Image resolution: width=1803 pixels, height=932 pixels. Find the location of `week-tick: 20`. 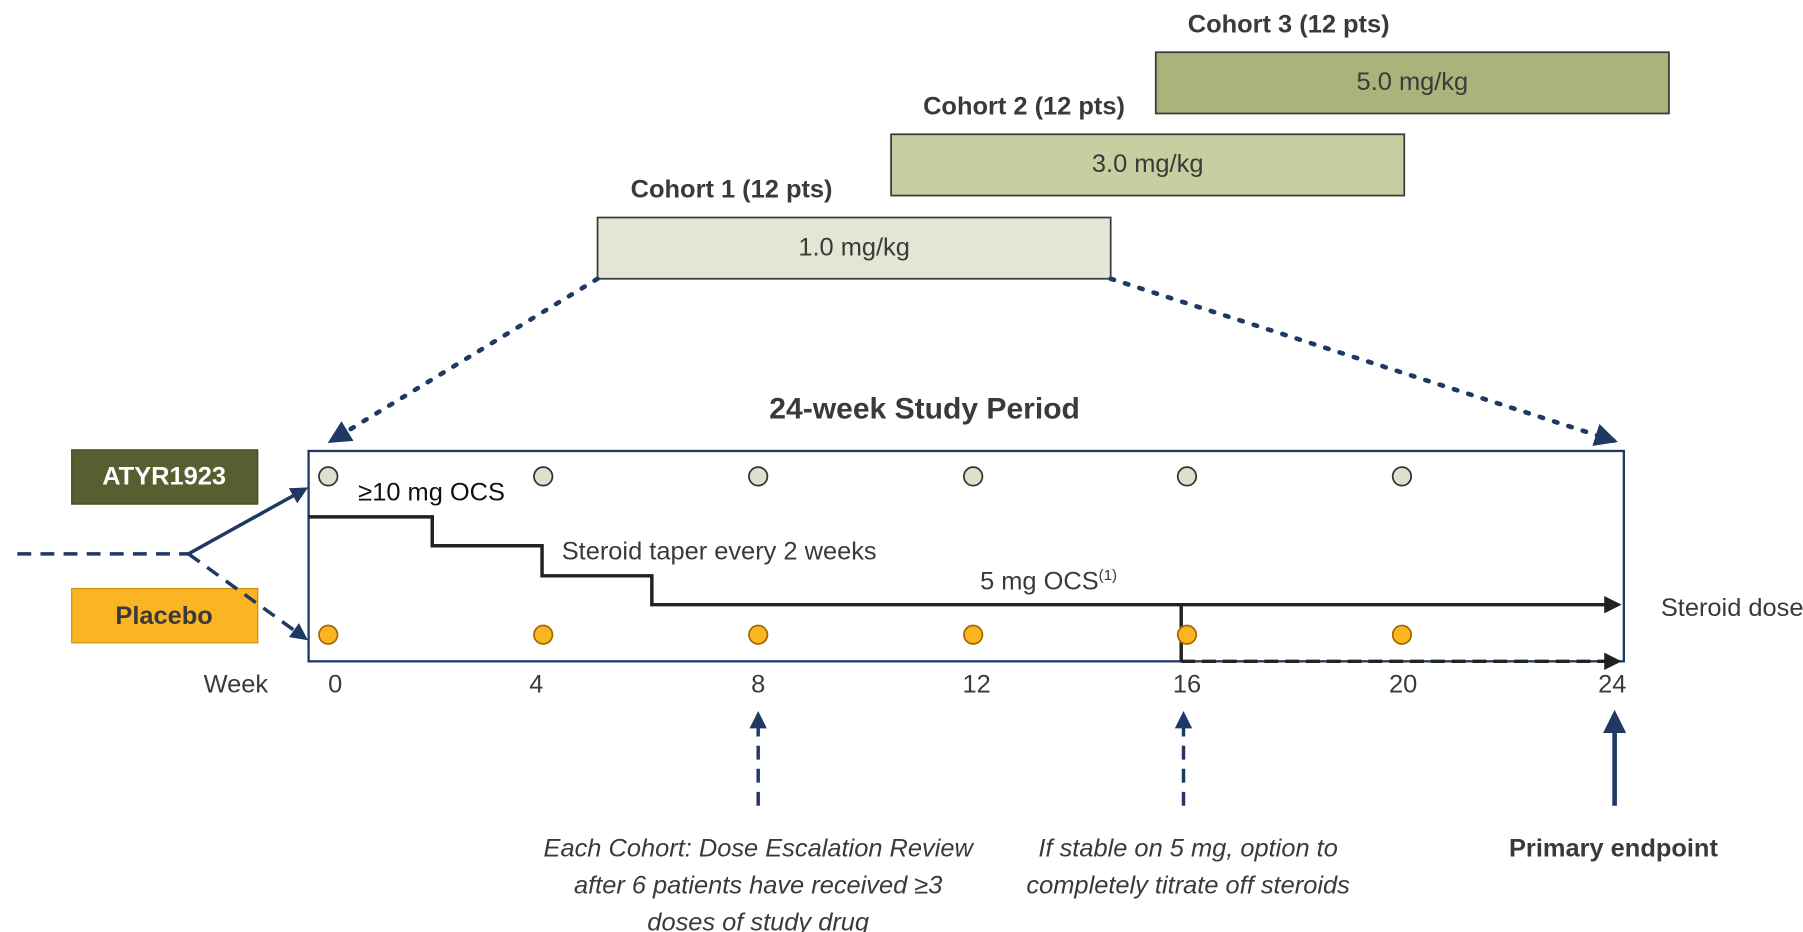

week-tick: 20 is located at coordinates (1403, 684).